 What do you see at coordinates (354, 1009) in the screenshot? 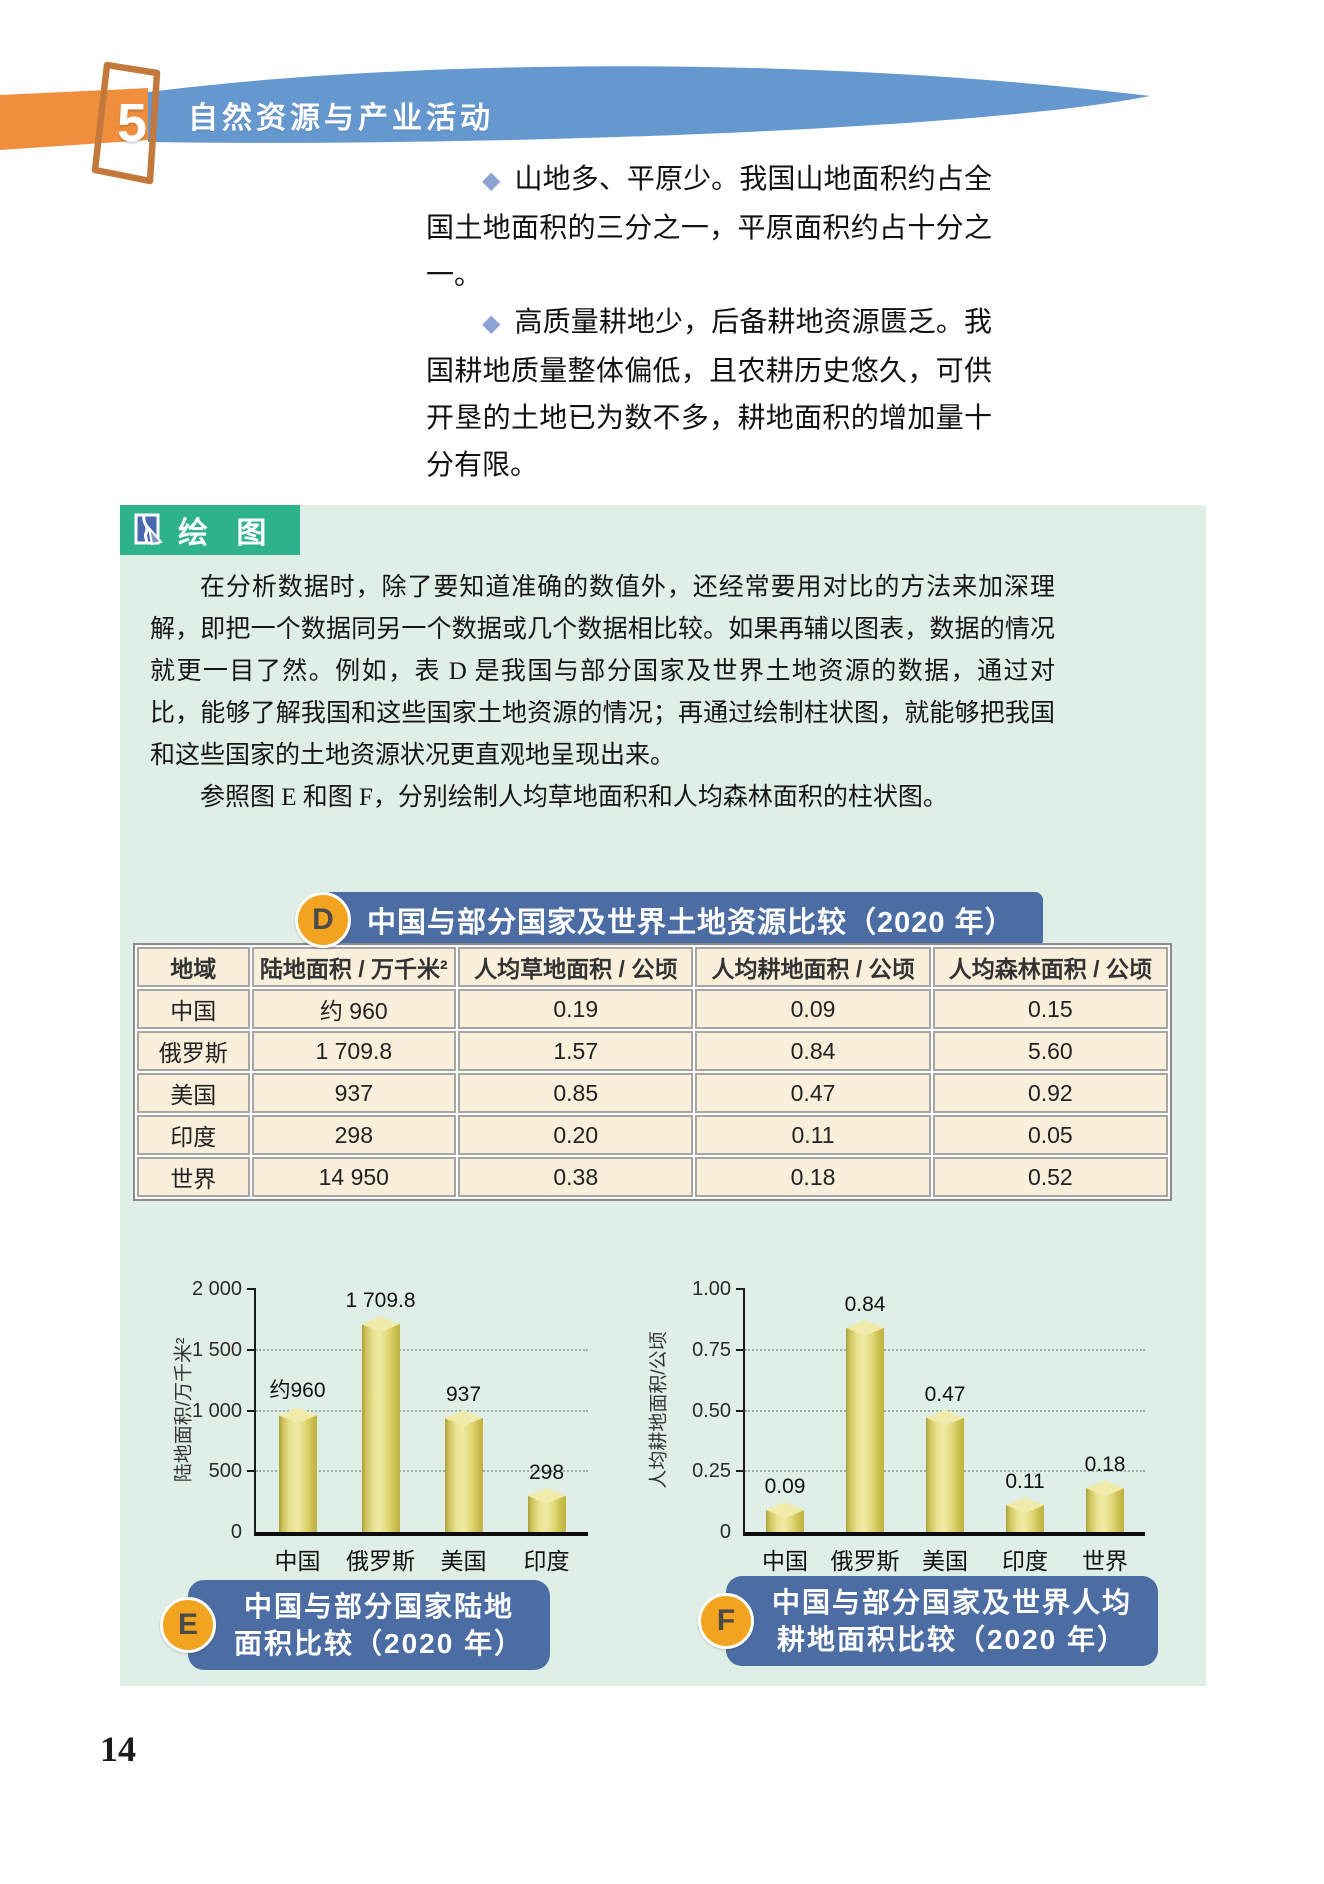
I see `table-cell: 约 960` at bounding box center [354, 1009].